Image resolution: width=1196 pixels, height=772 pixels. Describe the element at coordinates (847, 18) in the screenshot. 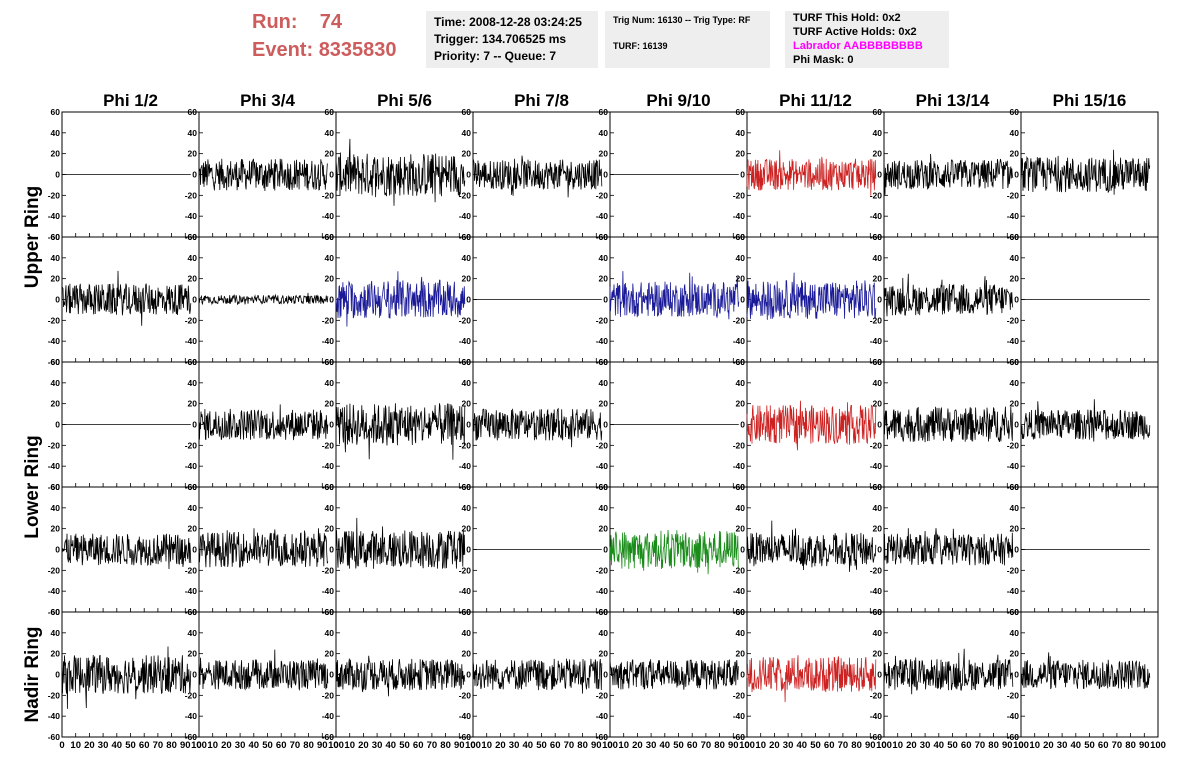

I see `turf-this-hold-text: TURF This Hold: 0x2` at that location.